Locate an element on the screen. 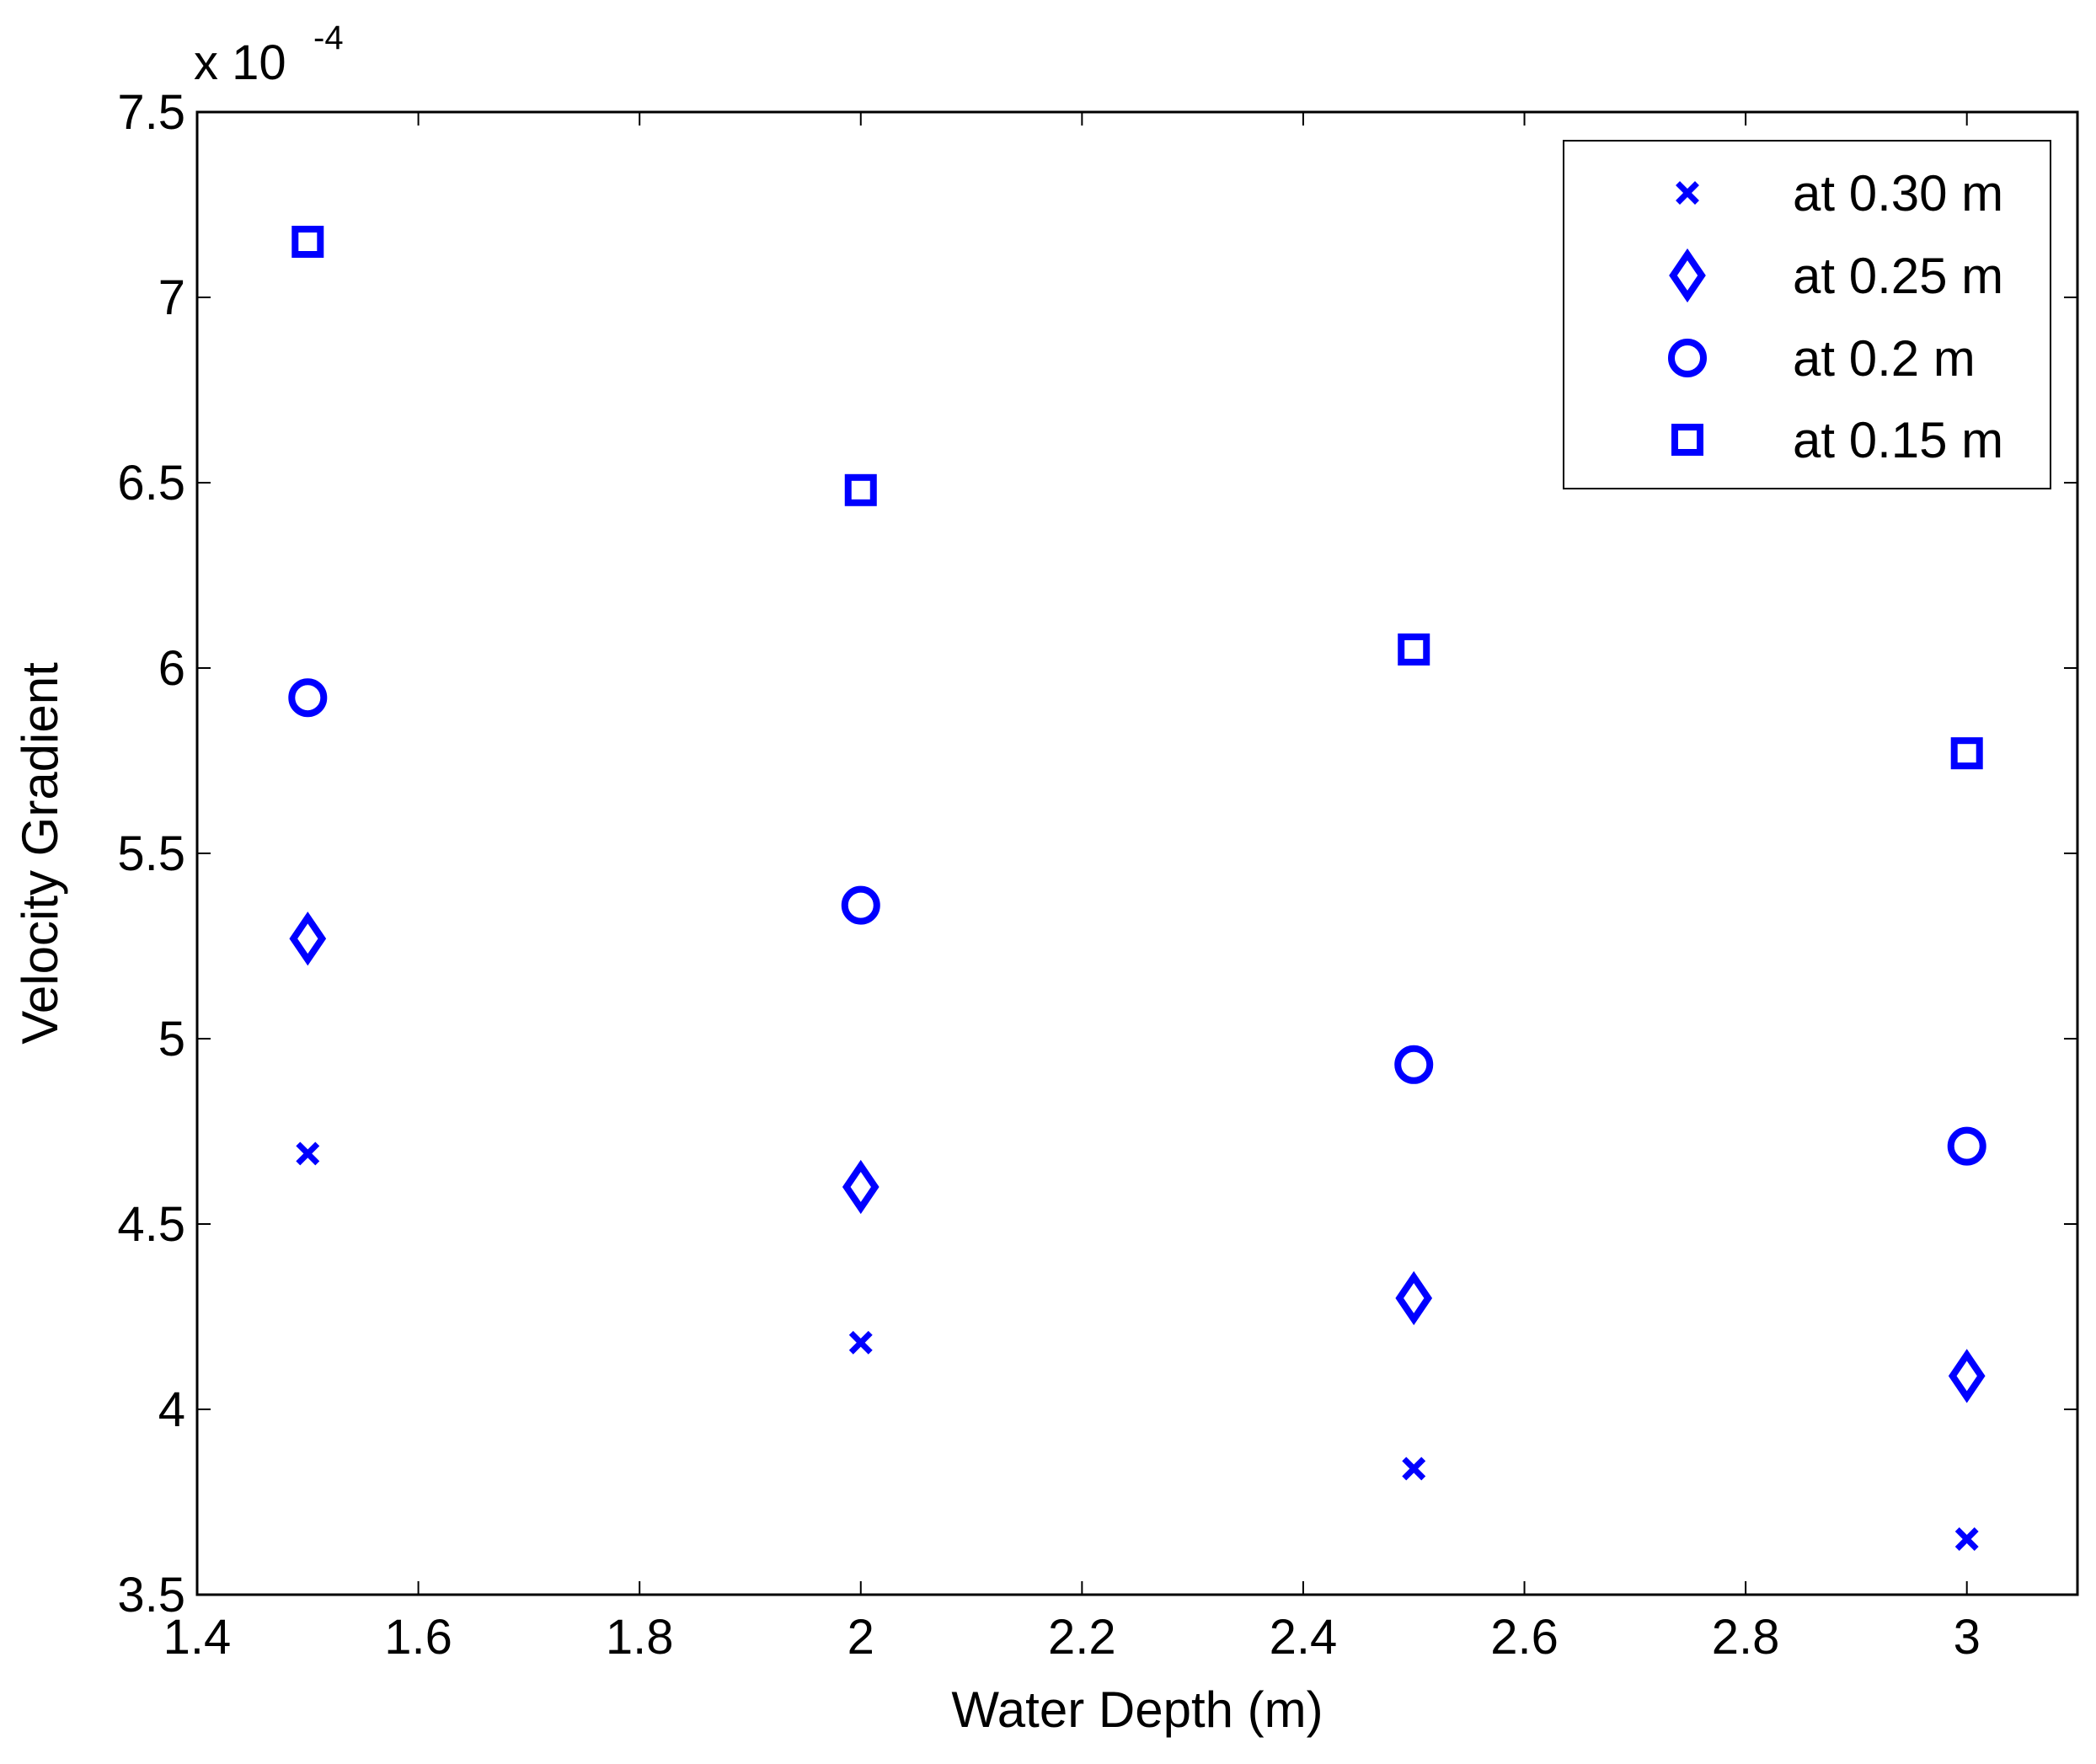 The width and height of the screenshot is (2096, 1764). y-tick-label: 6.5 is located at coordinates (151, 483).